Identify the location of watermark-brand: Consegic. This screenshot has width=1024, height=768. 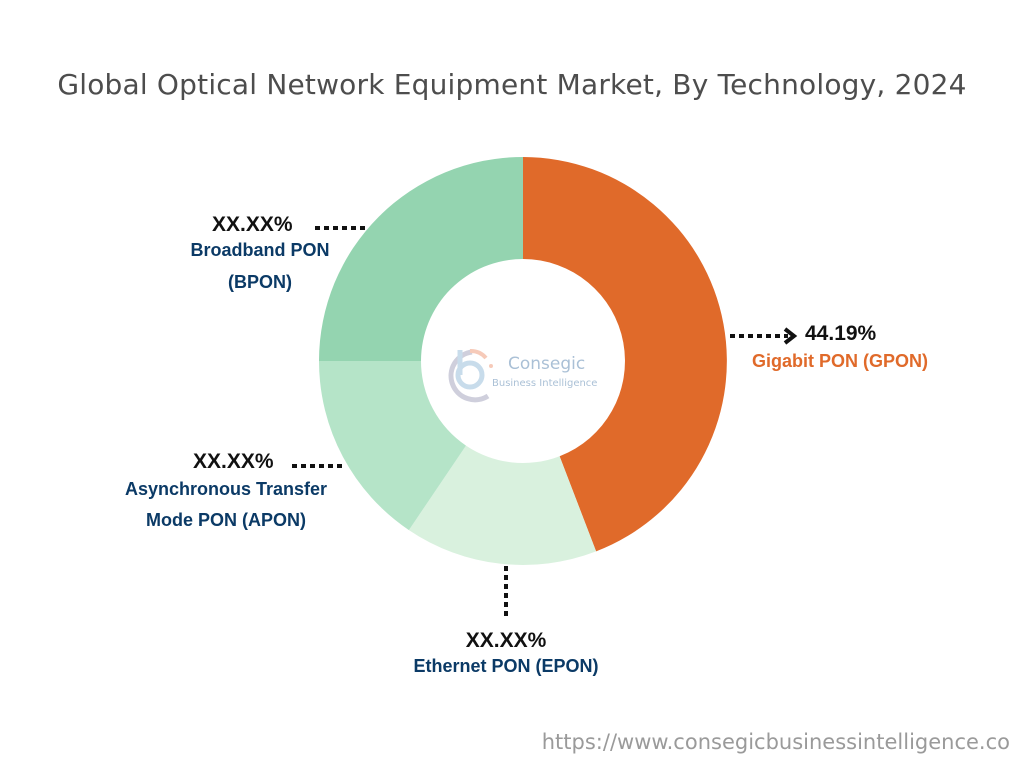
(547, 364).